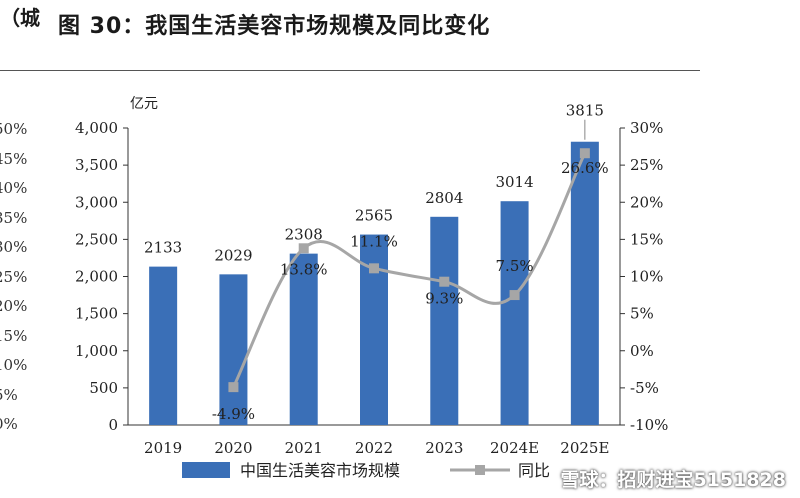 The image size is (800, 498). I want to click on bar-value-label: 2804, so click(444, 198).